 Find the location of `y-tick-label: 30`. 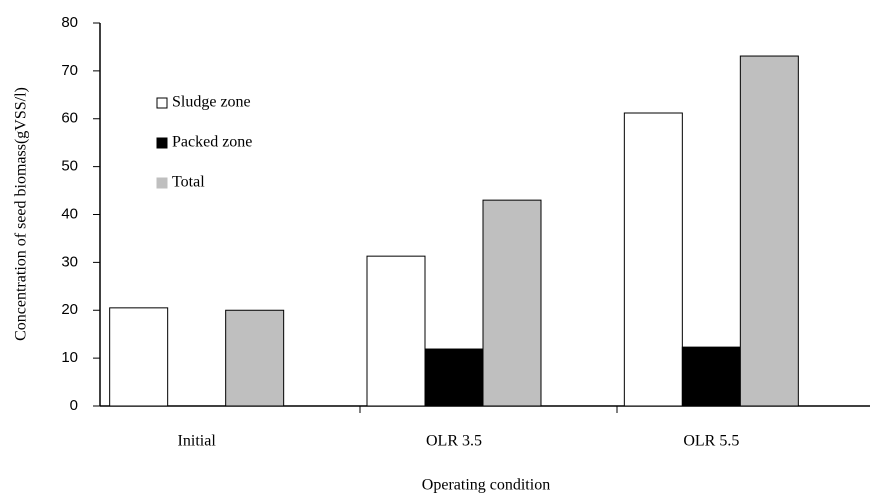

y-tick-label: 30 is located at coordinates (69, 261).